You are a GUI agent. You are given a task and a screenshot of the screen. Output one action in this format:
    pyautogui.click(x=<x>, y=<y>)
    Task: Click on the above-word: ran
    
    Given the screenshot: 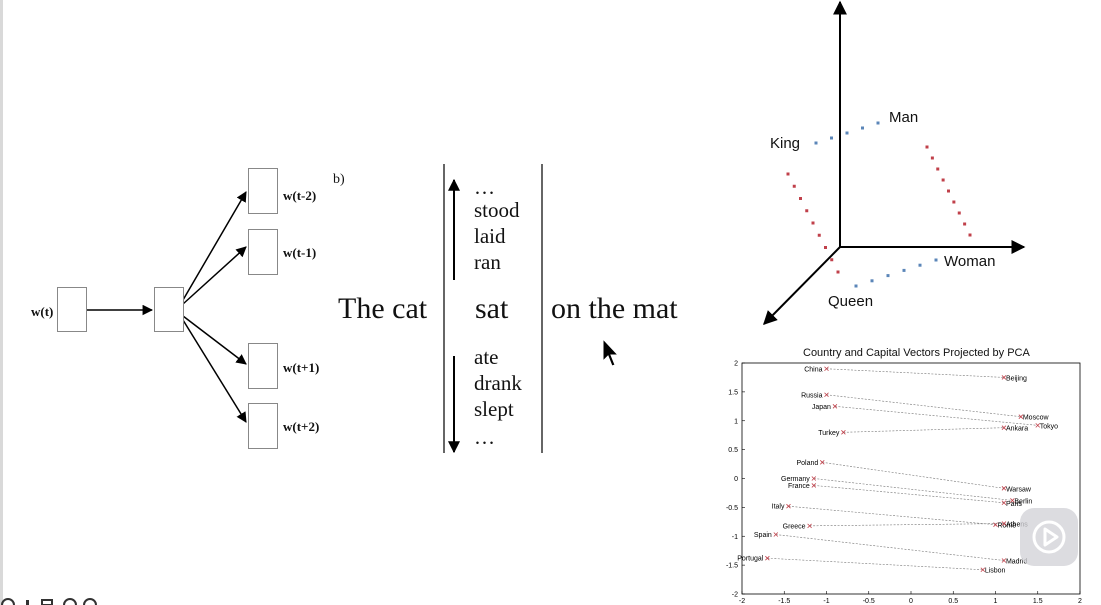 What is the action you would take?
    pyautogui.click(x=487, y=262)
    